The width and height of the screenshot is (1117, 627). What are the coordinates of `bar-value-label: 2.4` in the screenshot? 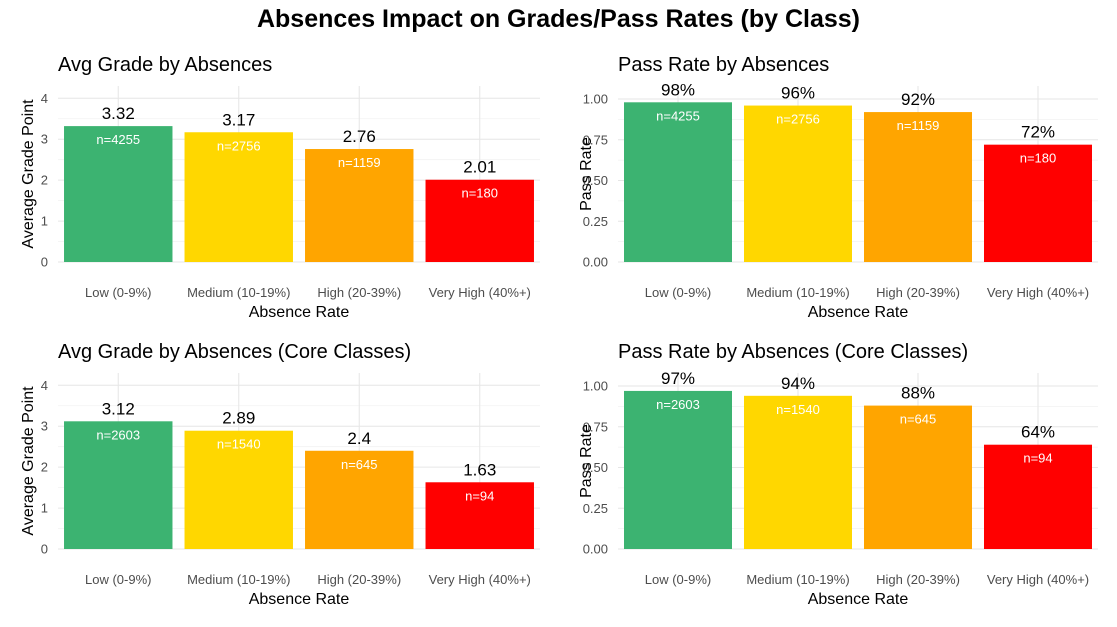 It's located at (359, 438).